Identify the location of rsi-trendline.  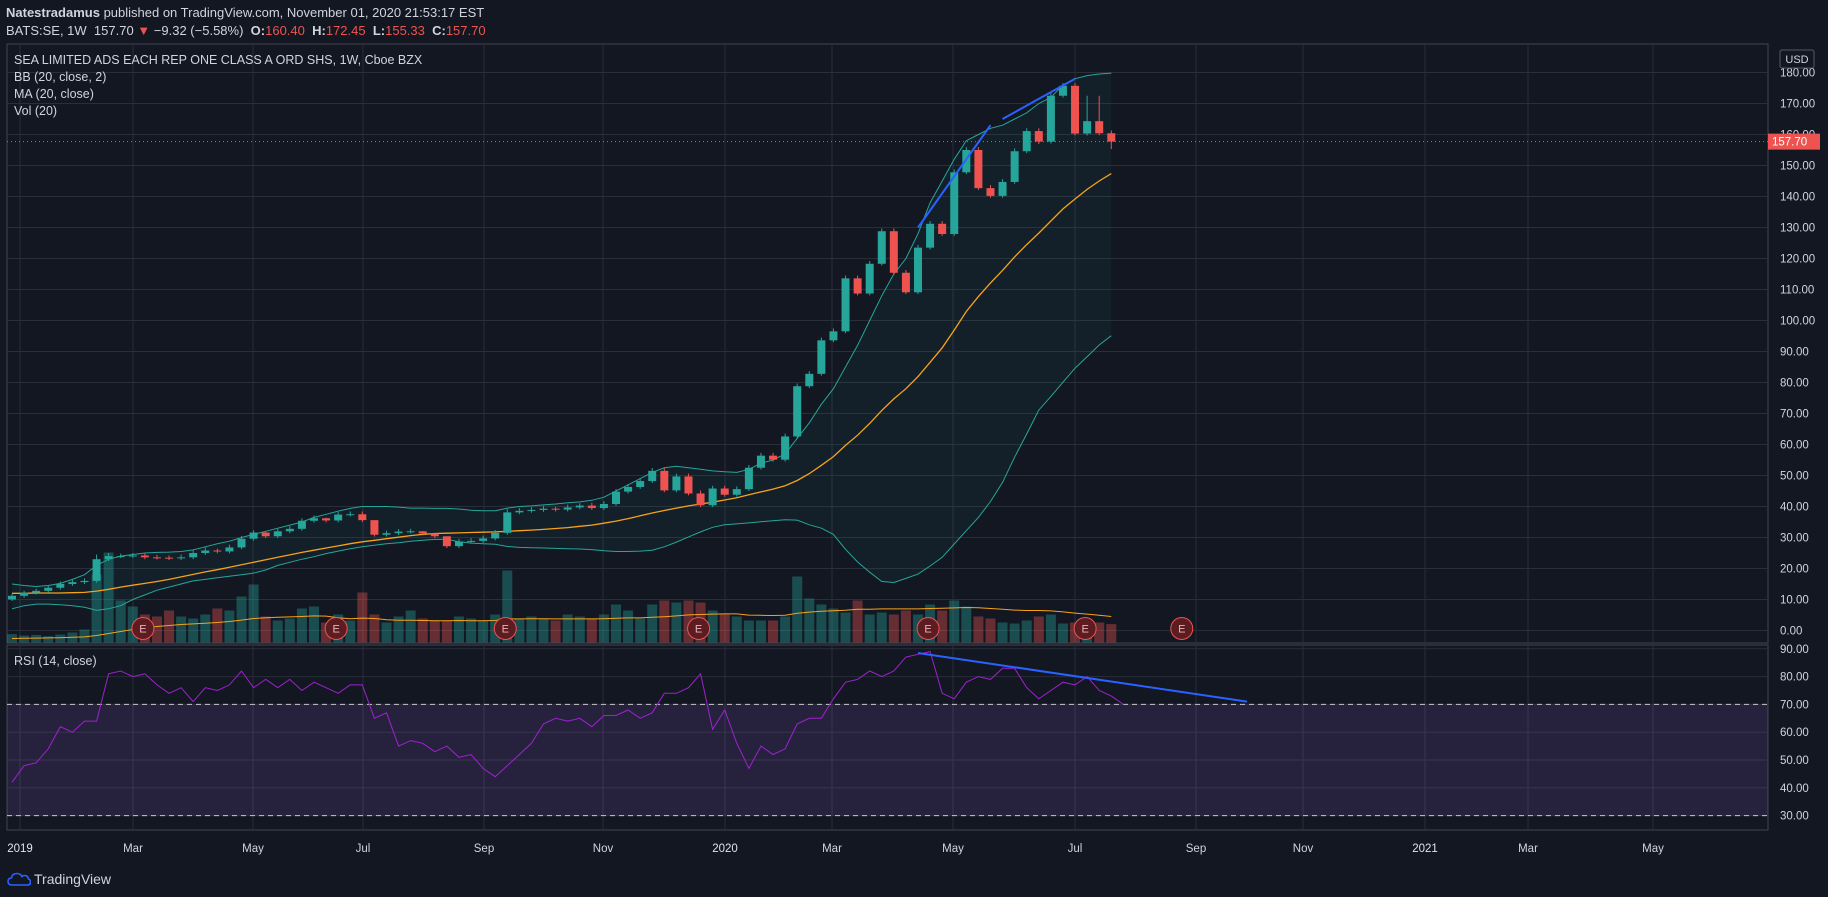
(1082, 677).